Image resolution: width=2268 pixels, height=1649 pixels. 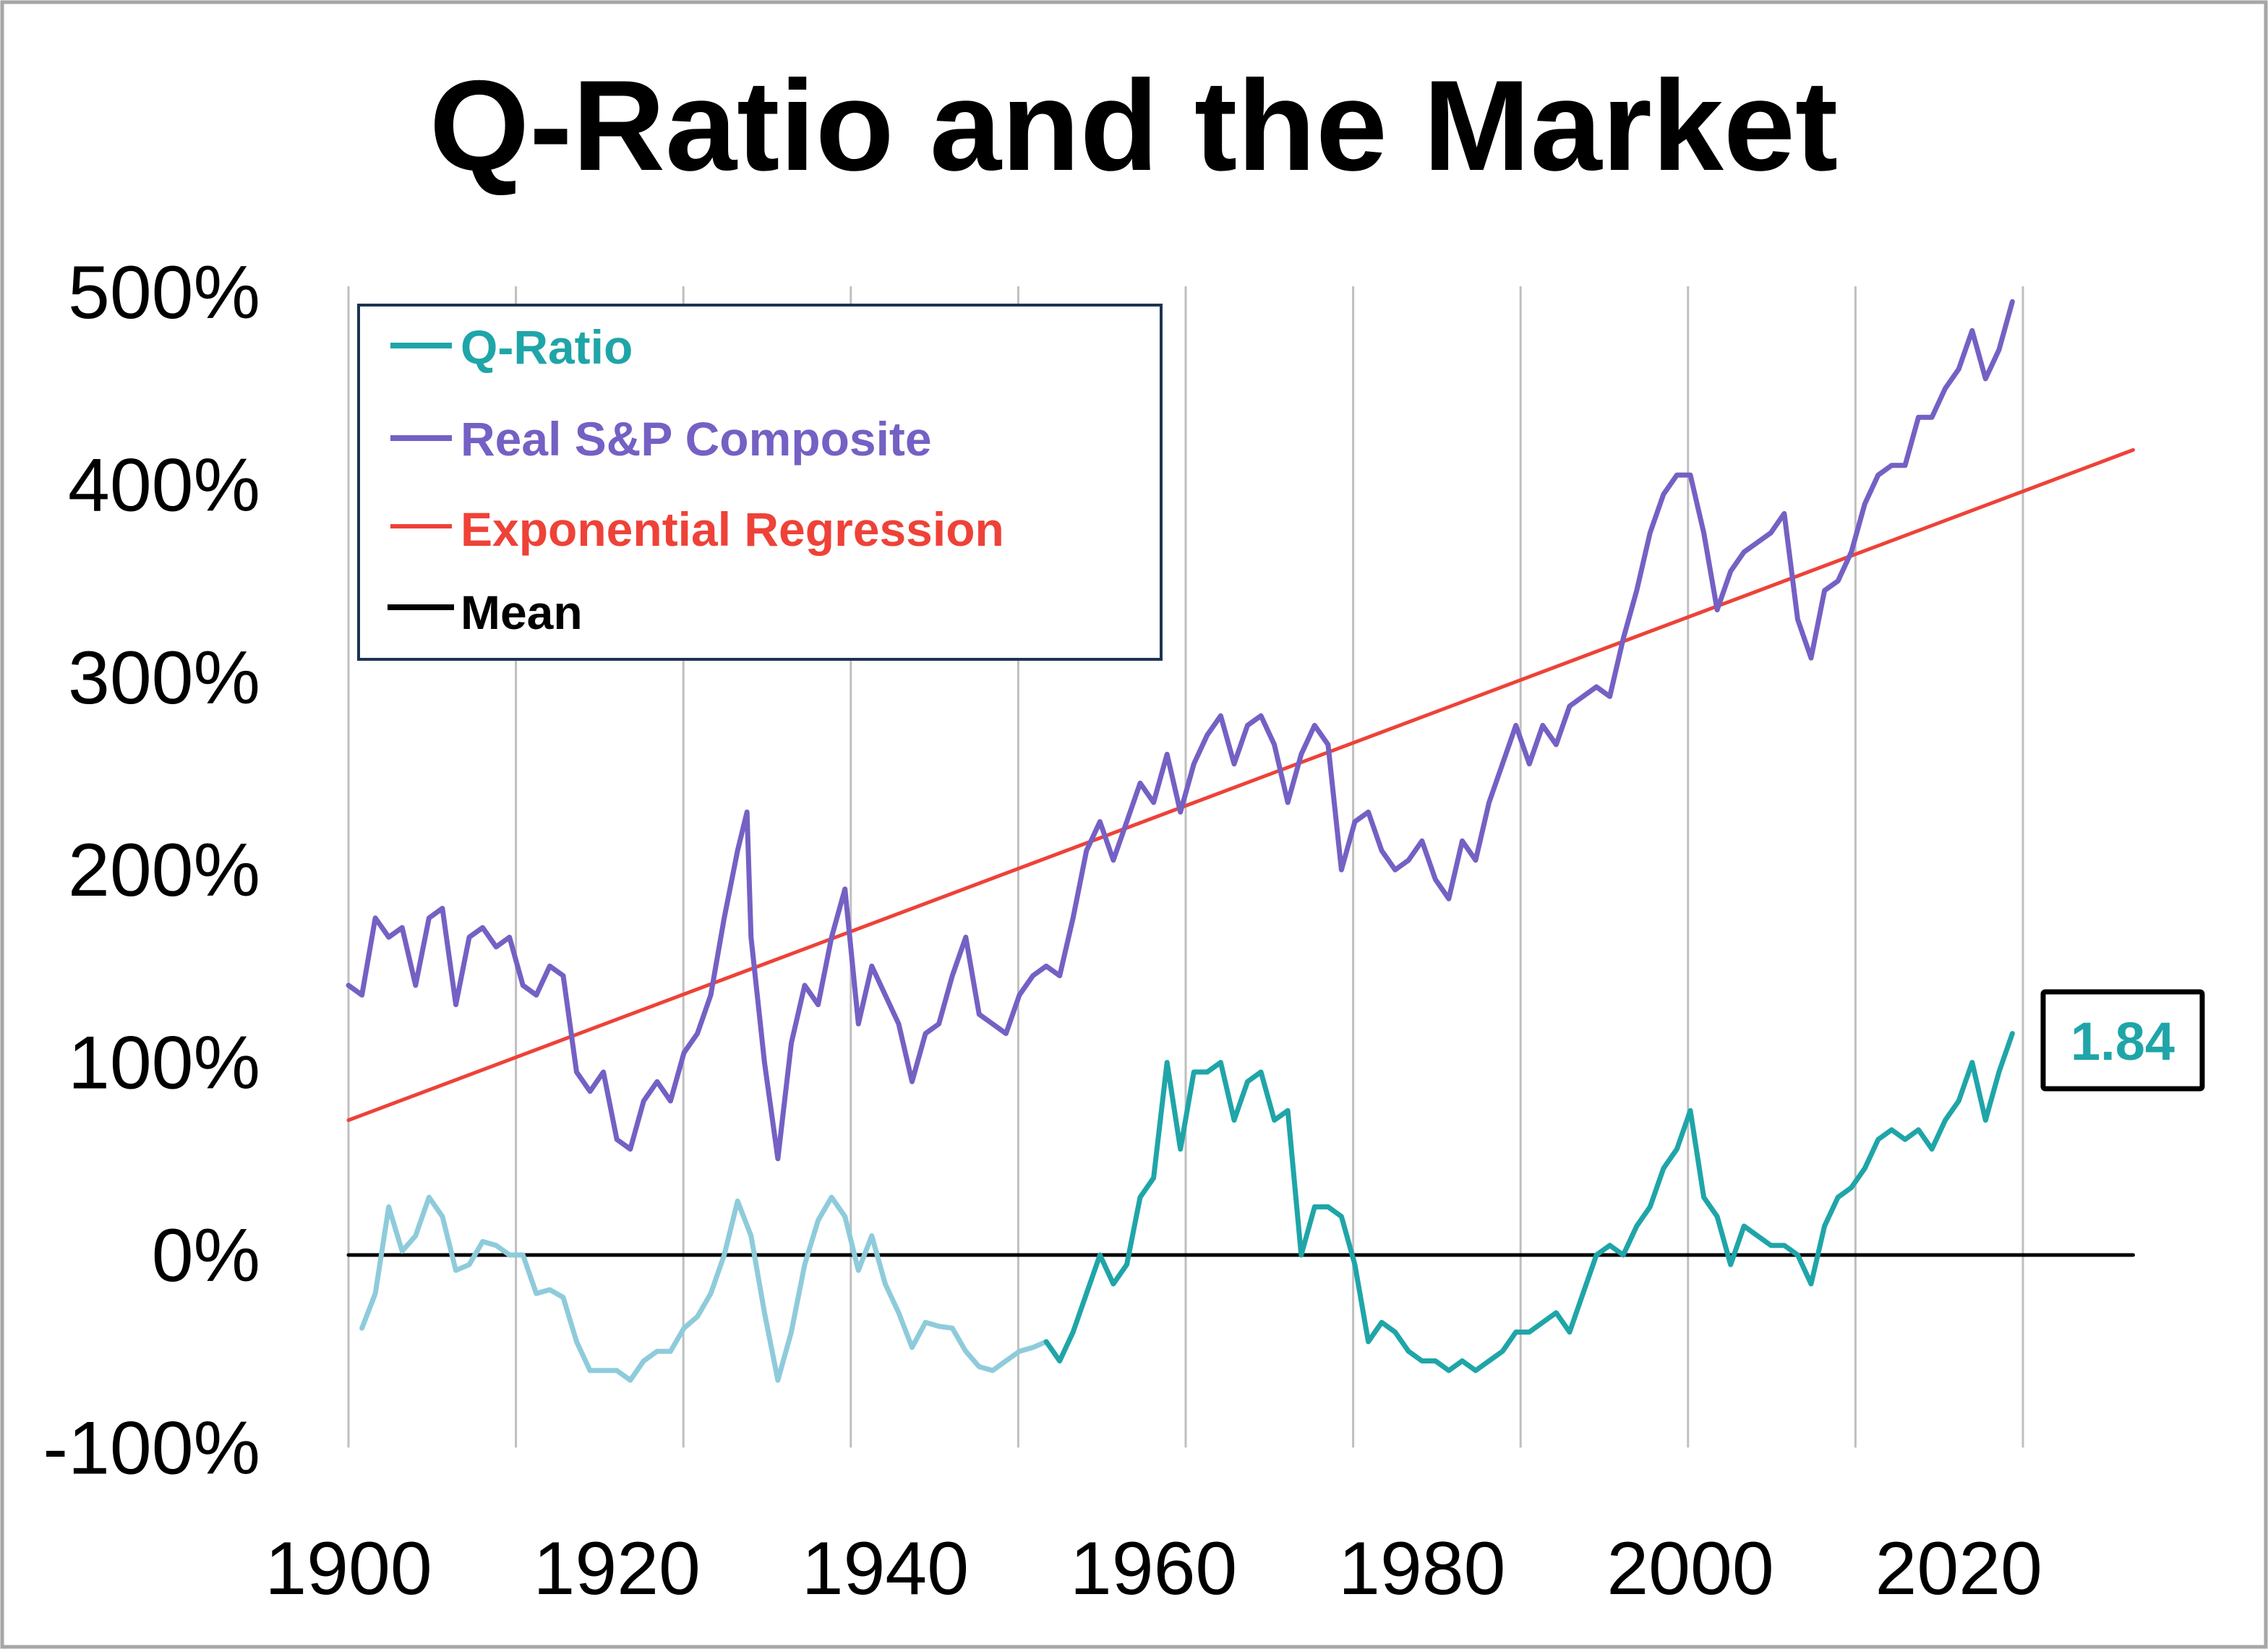 What do you see at coordinates (164, 678) in the screenshot?
I see `y-tick-label: 300%` at bounding box center [164, 678].